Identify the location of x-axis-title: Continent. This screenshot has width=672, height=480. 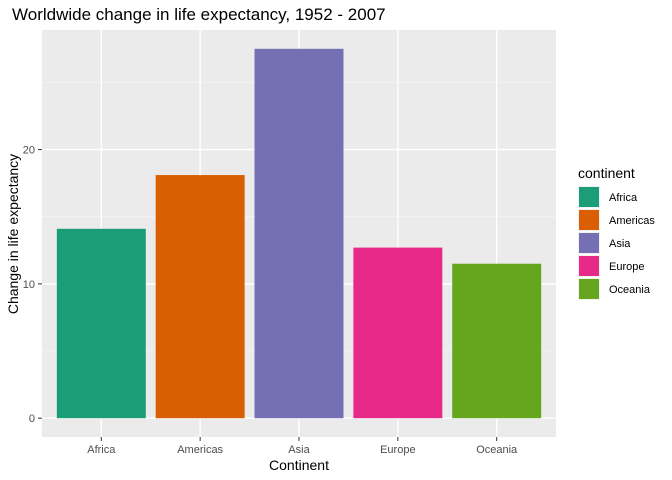
(299, 465).